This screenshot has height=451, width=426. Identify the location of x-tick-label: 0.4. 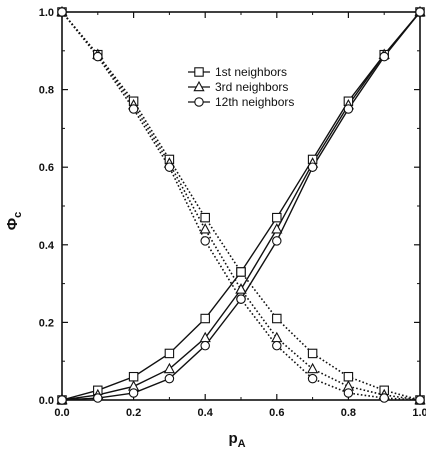
(206, 413).